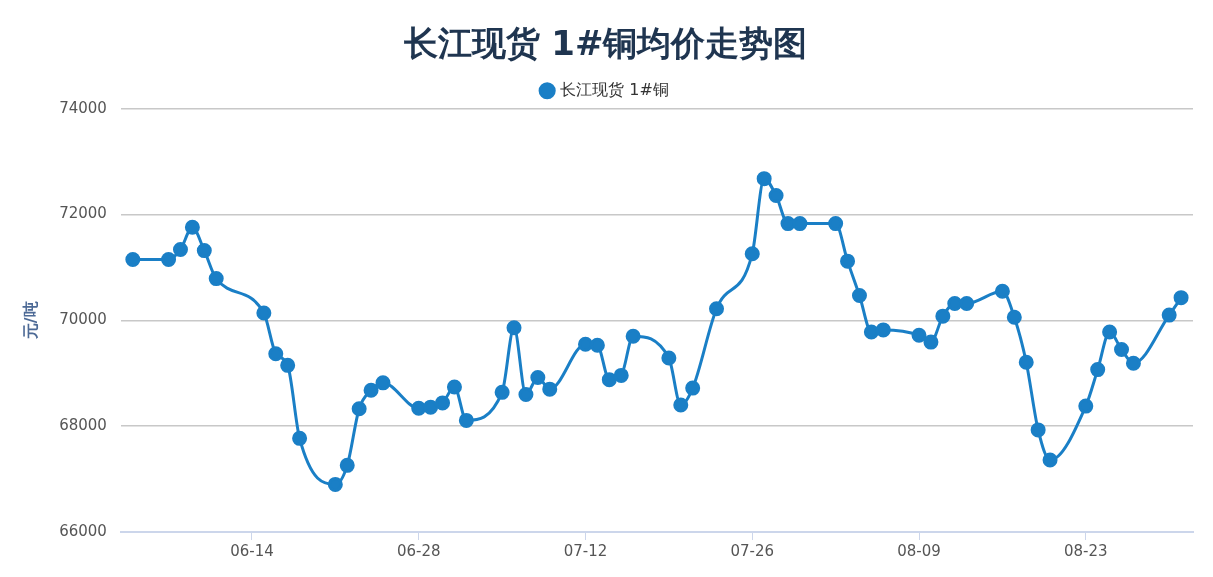 This screenshot has height=577, width=1213. I want to click on y-tick-label: 68000, so click(83, 425).